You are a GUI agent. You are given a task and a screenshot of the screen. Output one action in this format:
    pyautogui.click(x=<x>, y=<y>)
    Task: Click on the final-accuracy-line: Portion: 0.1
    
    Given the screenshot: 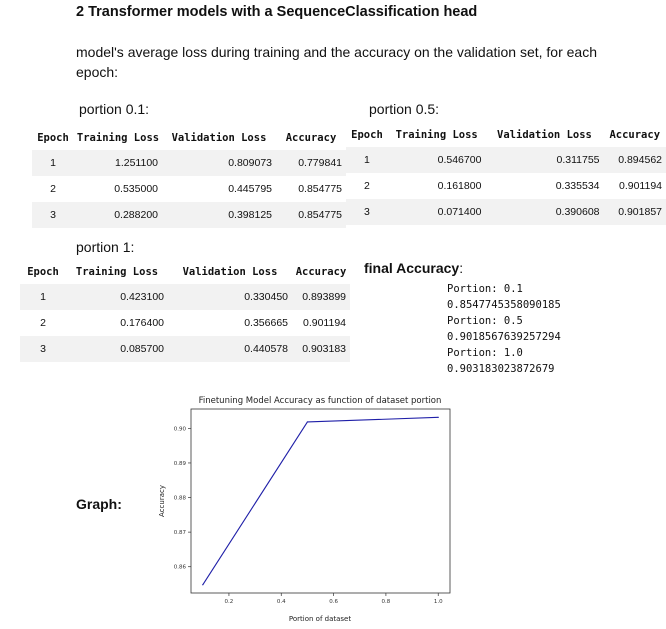 What is the action you would take?
    pyautogui.click(x=485, y=289)
    